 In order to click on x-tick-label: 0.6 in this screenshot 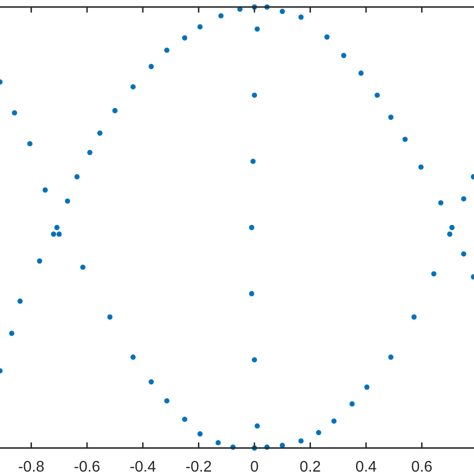, I will do `click(422, 466)`.